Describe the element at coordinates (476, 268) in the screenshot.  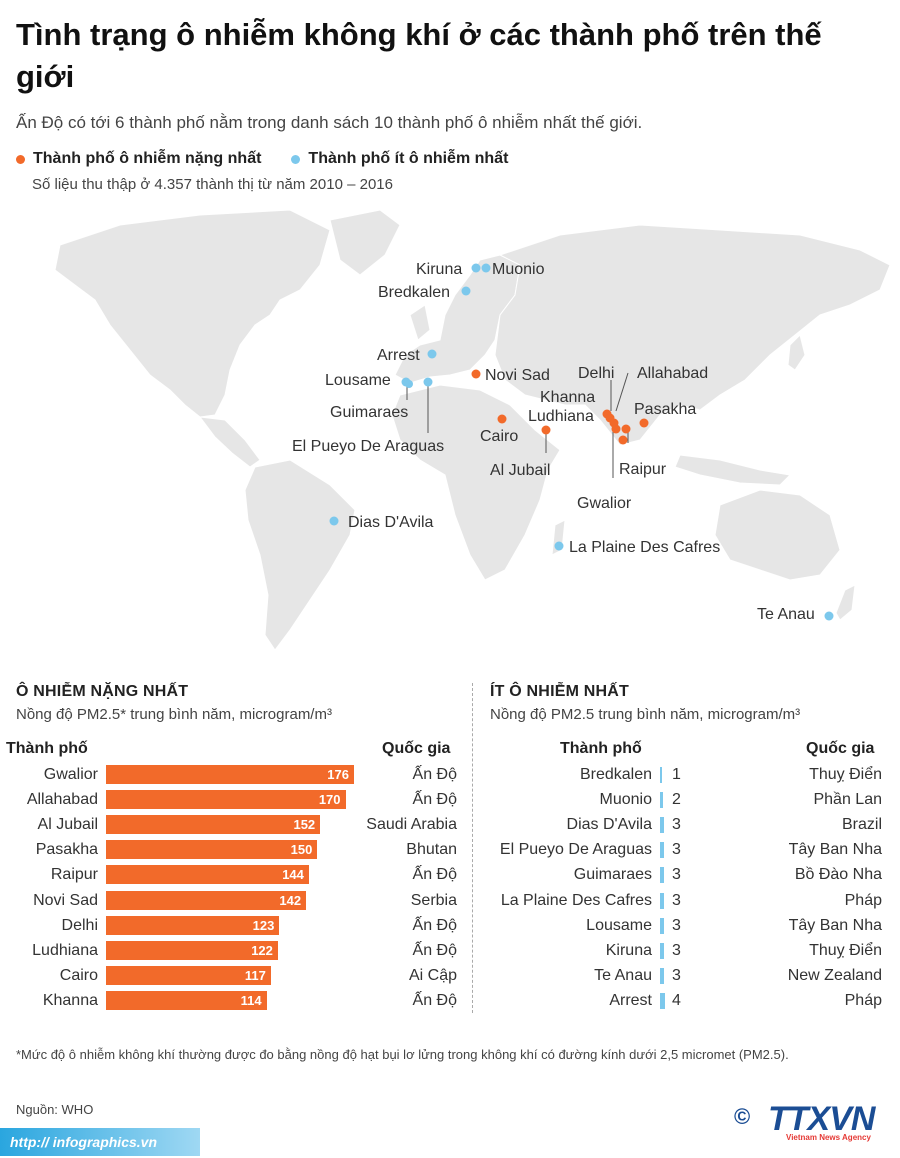
I see `dot-kiruna` at that location.